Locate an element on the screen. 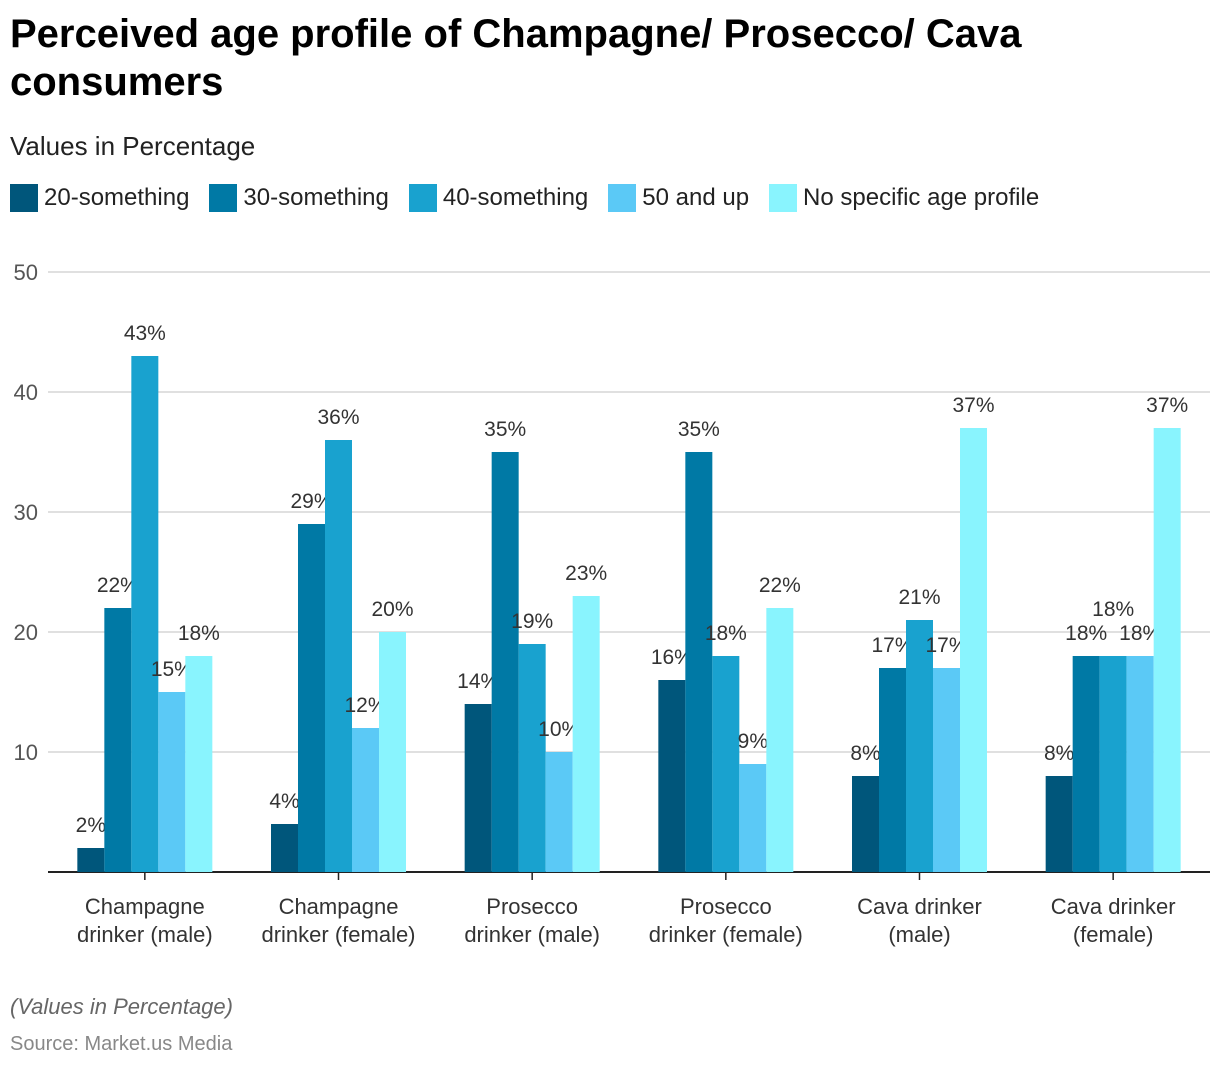  legend-label: 30-something is located at coordinates (316, 197).